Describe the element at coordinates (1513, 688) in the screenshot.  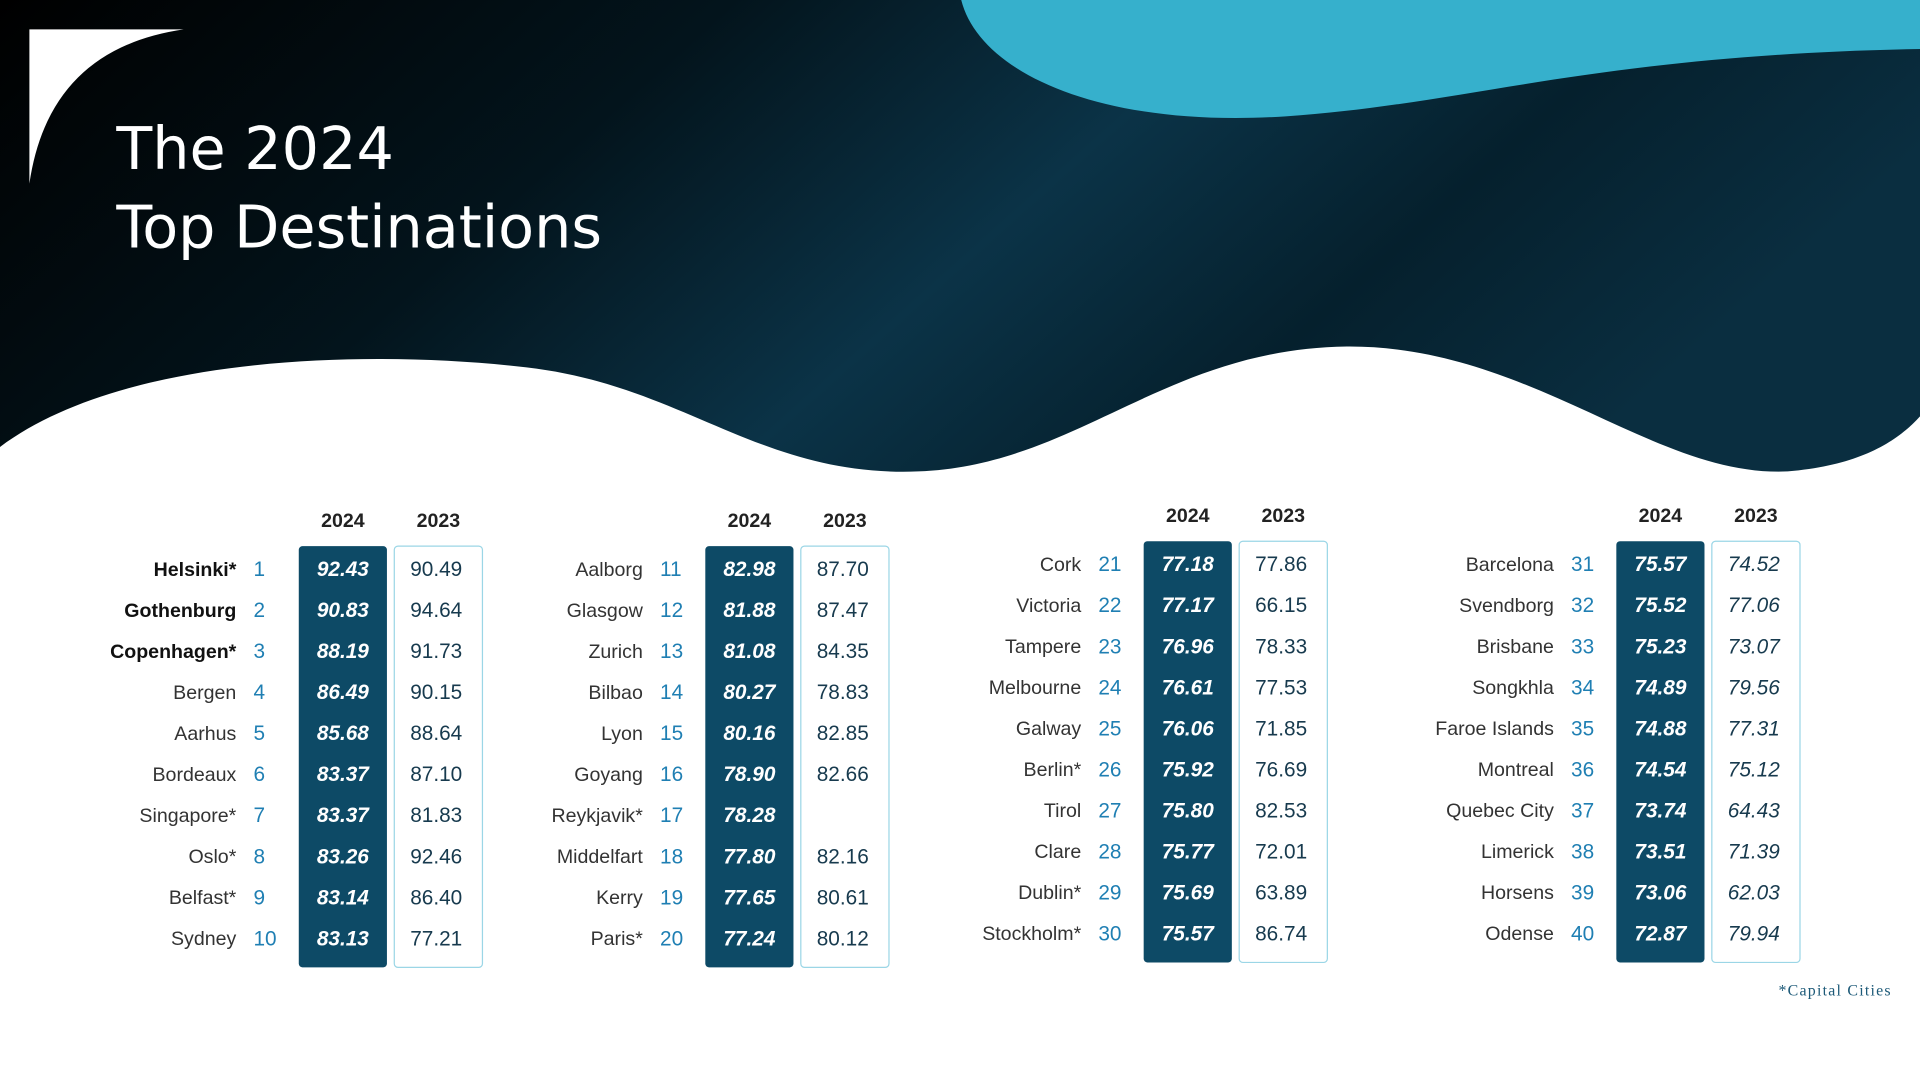
I see `destination-name: Songkhla` at that location.